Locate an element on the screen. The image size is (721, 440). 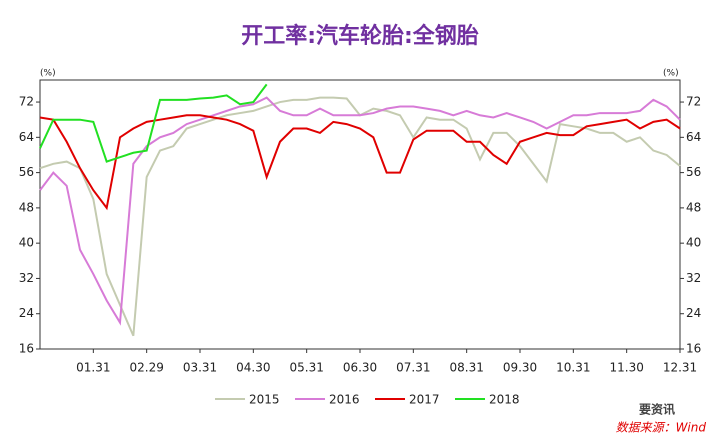
y2-axis-unit: (%) is located at coordinates (671, 74).